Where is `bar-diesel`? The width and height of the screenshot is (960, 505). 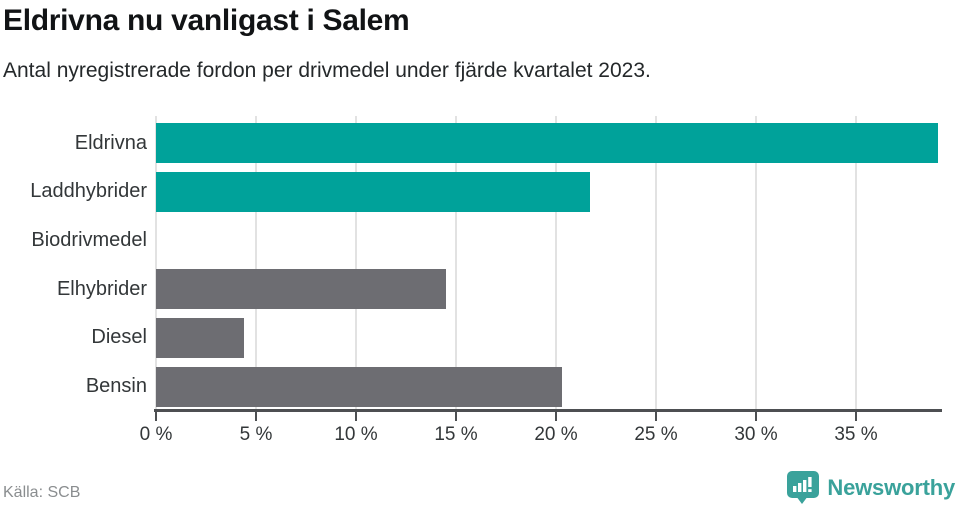 bar-diesel is located at coordinates (200, 338).